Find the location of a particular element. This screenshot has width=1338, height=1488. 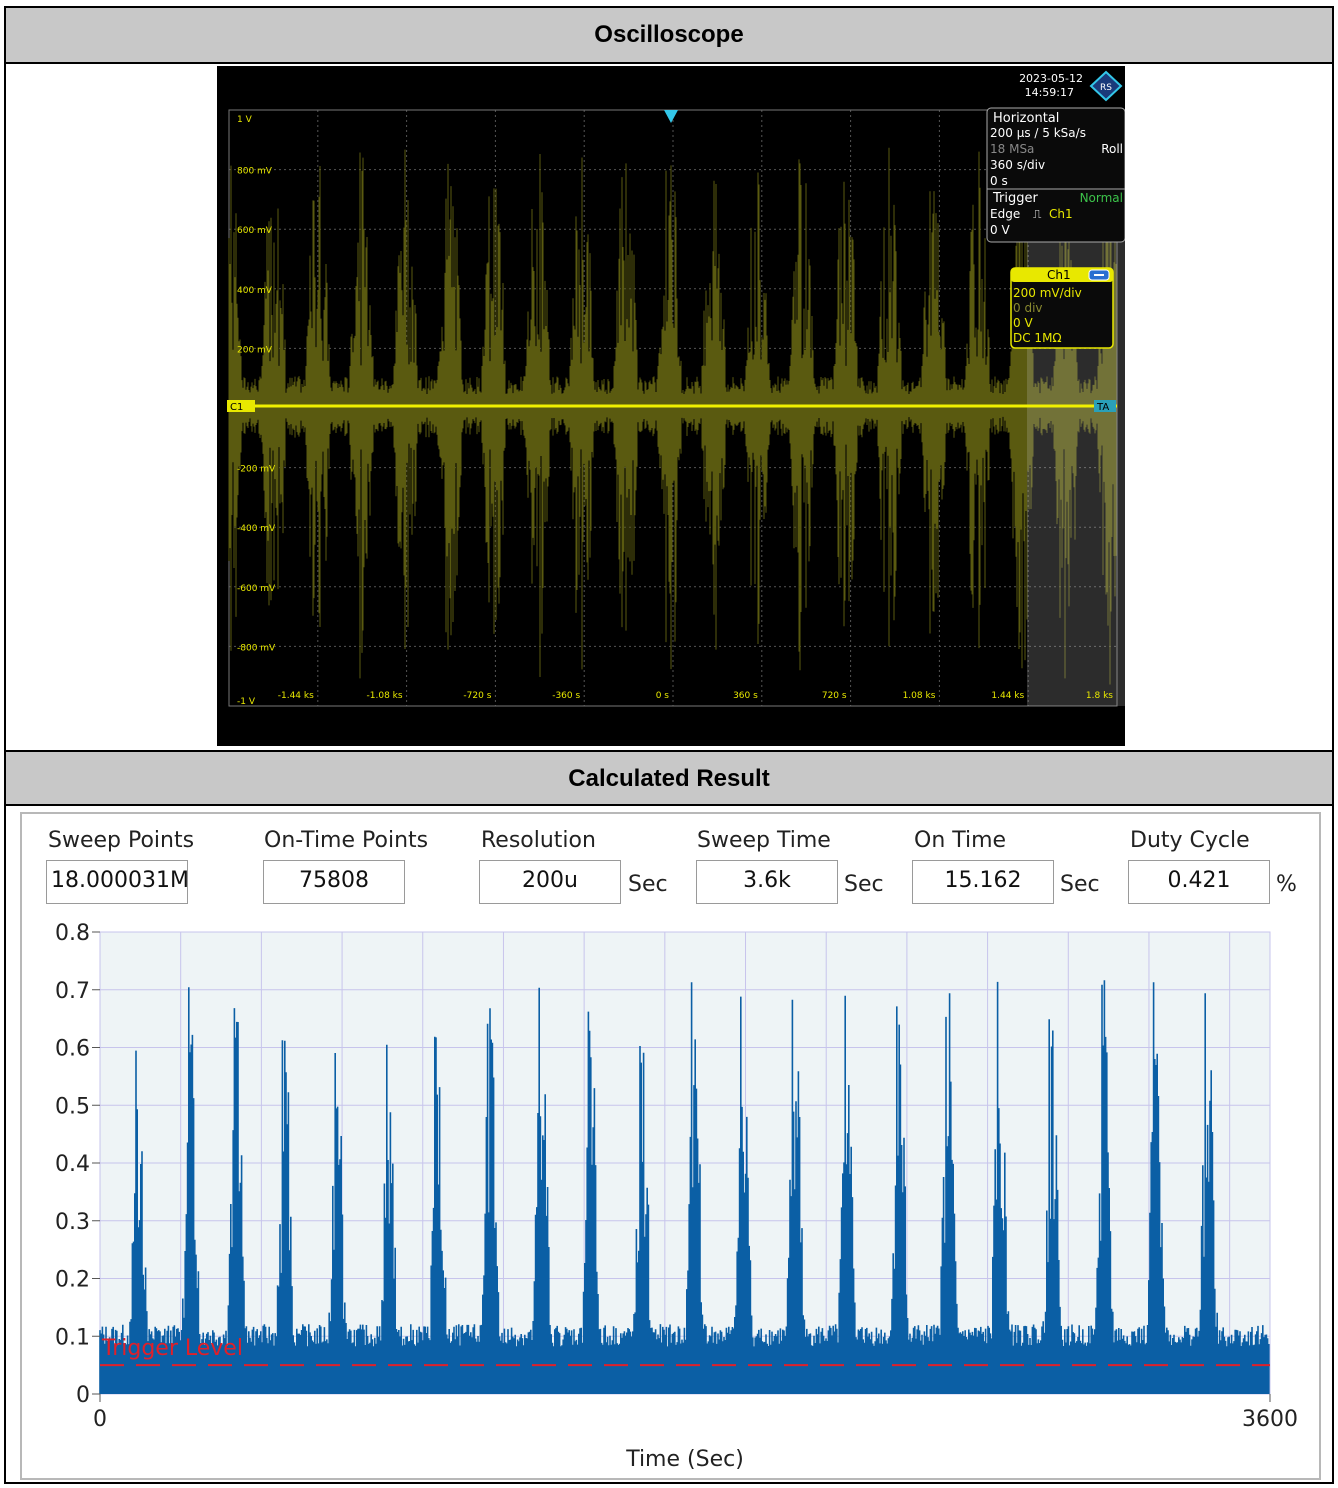

trigger-source: Ch1 is located at coordinates (1061, 214).